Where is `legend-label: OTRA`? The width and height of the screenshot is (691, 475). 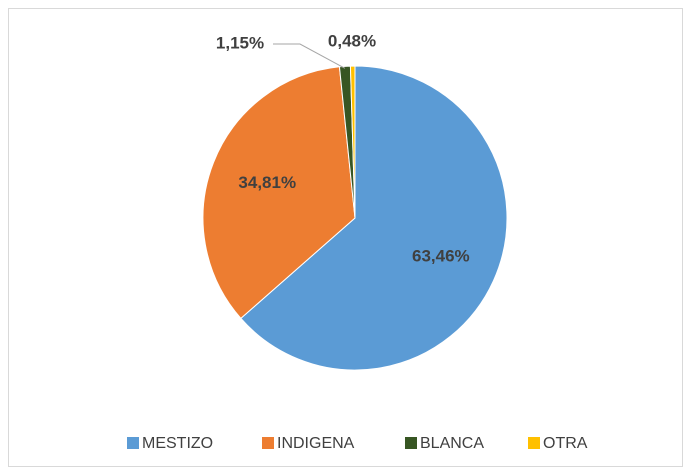 legend-label: OTRA is located at coordinates (565, 443).